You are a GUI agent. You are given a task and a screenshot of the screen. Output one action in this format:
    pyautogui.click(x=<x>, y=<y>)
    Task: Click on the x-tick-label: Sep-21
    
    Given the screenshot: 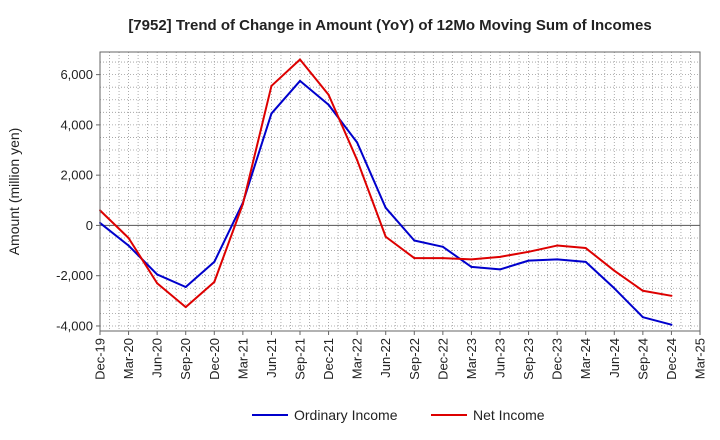 What is the action you would take?
    pyautogui.click(x=300, y=359)
    